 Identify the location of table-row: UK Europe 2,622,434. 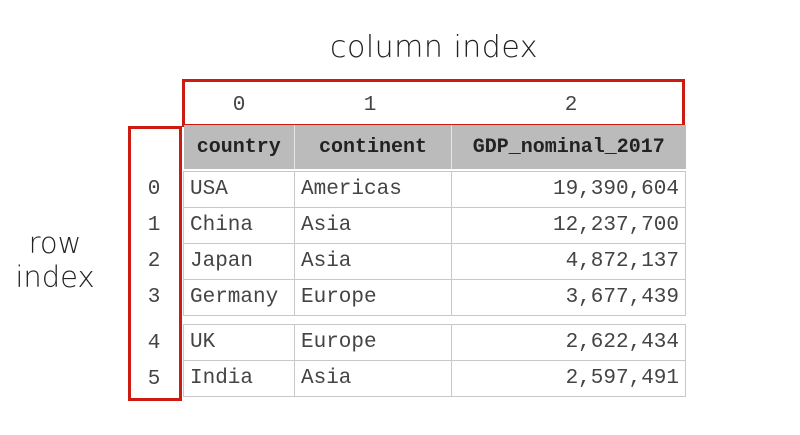
(434, 342).